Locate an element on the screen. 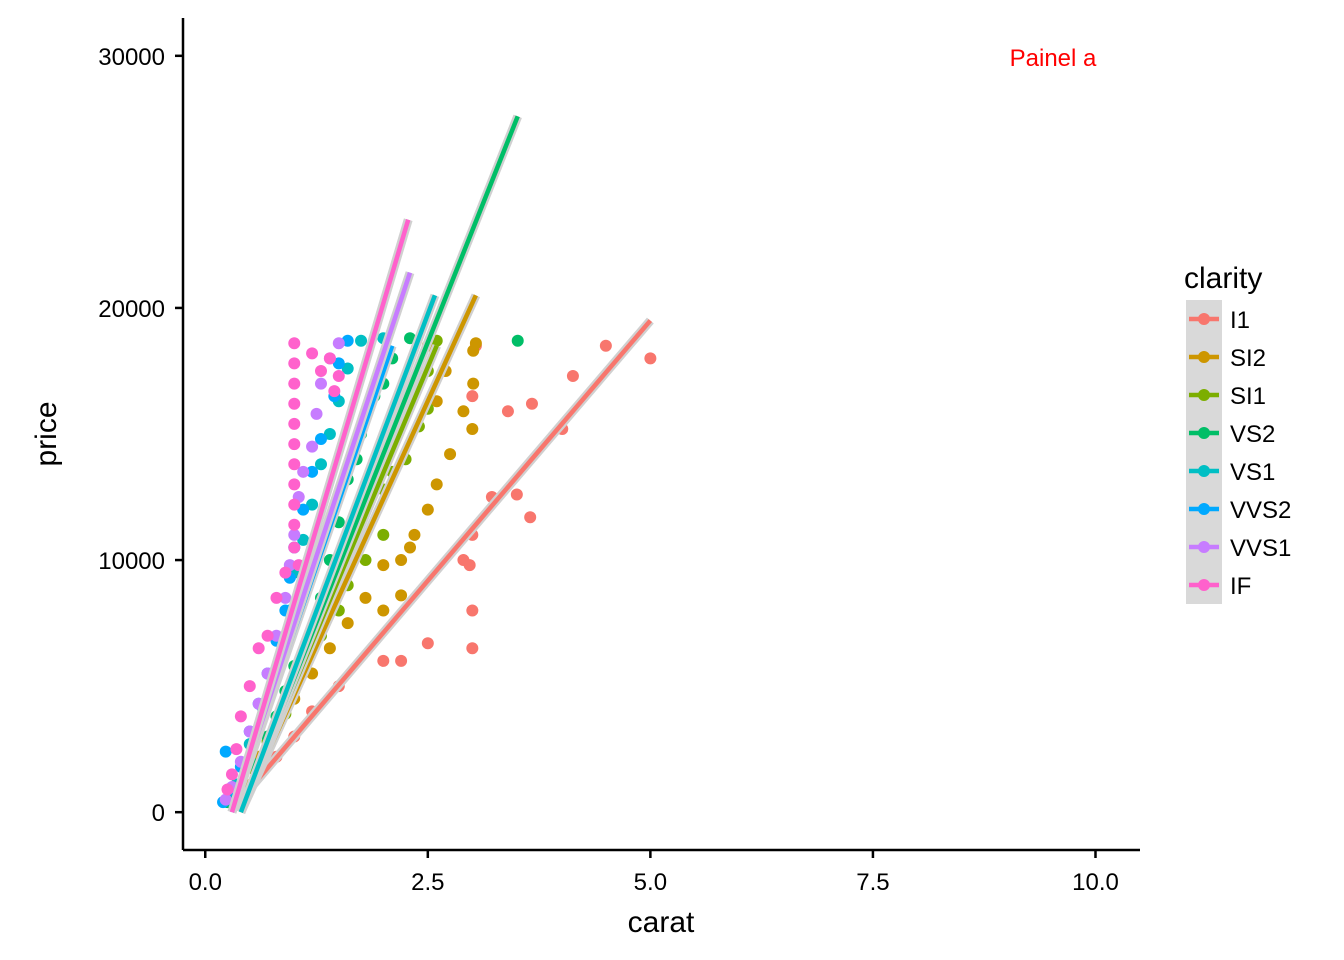 This screenshot has width=1344, height=960. y-tick-label: 30000 is located at coordinates (131, 57).